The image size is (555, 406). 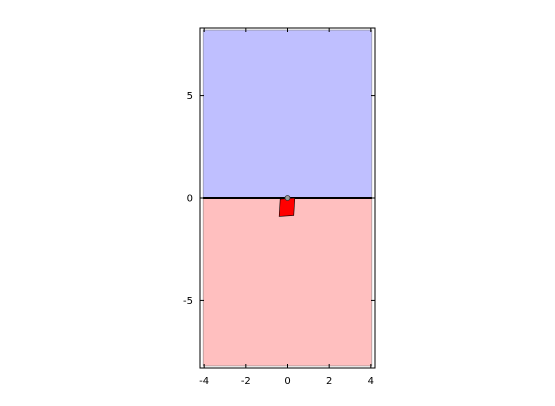 I want to click on pivot-marker, so click(x=287, y=198).